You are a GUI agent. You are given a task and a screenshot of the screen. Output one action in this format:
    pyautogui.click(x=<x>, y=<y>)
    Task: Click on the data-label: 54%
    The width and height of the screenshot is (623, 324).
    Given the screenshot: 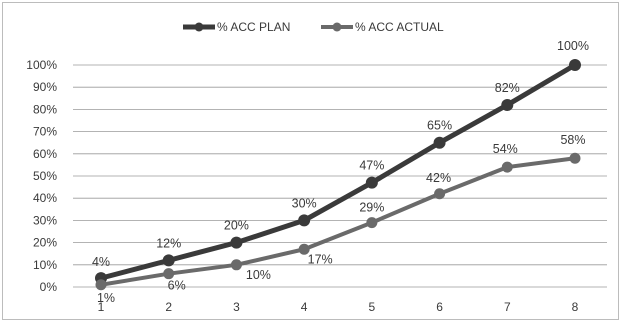 What is the action you would take?
    pyautogui.click(x=505, y=149)
    